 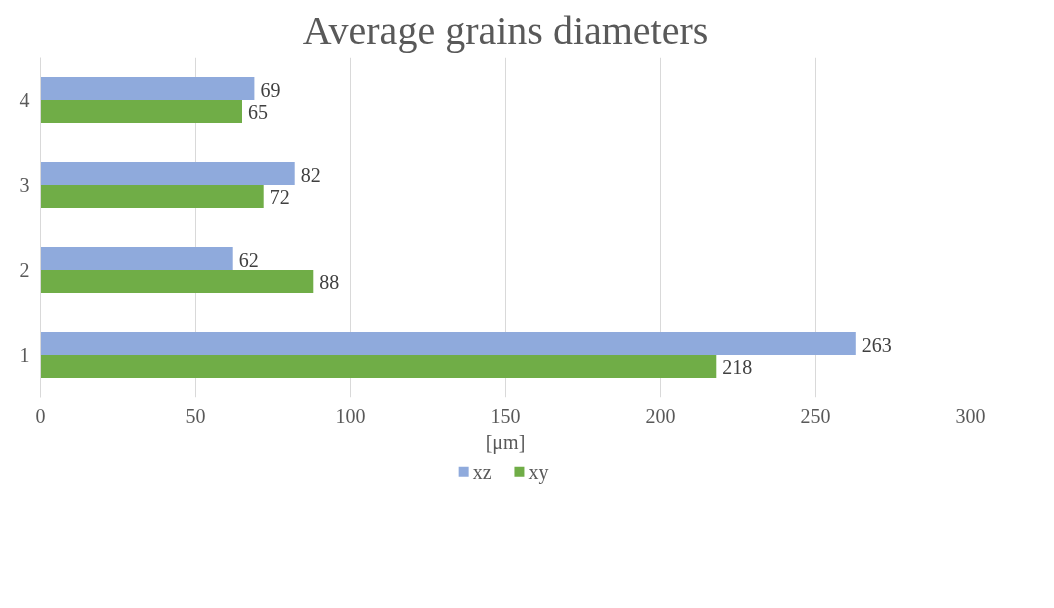 I want to click on x-tick-label: 100, so click(x=350, y=415).